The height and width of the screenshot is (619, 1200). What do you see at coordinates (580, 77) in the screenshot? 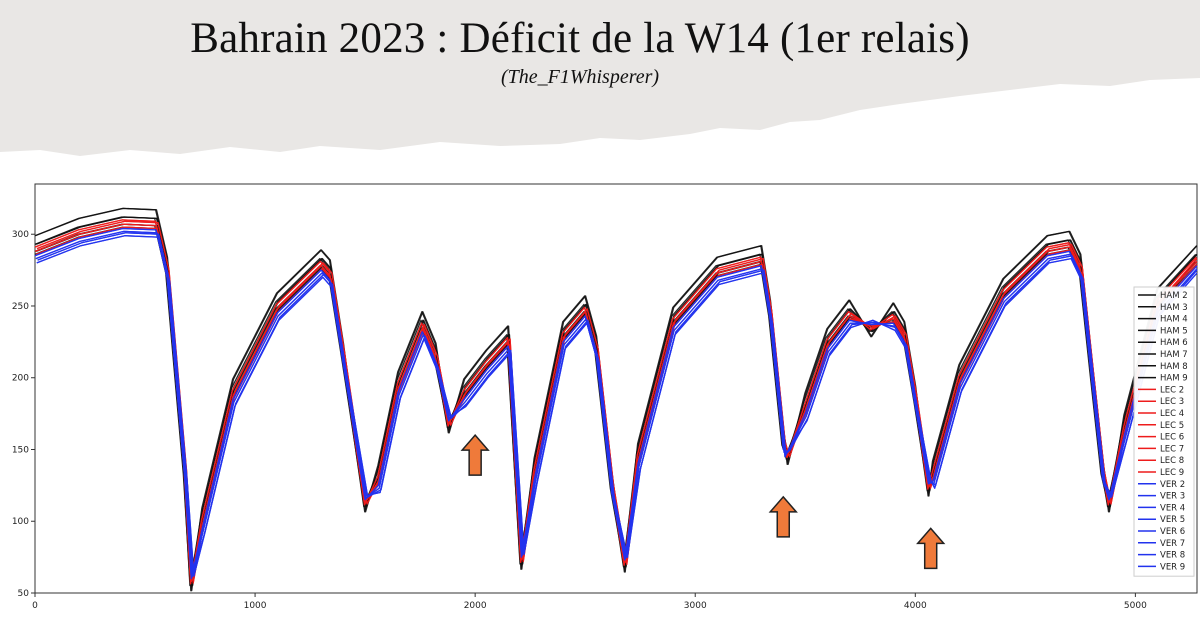
I see `page-subtitle: (The_F1Whisperer)` at bounding box center [580, 77].